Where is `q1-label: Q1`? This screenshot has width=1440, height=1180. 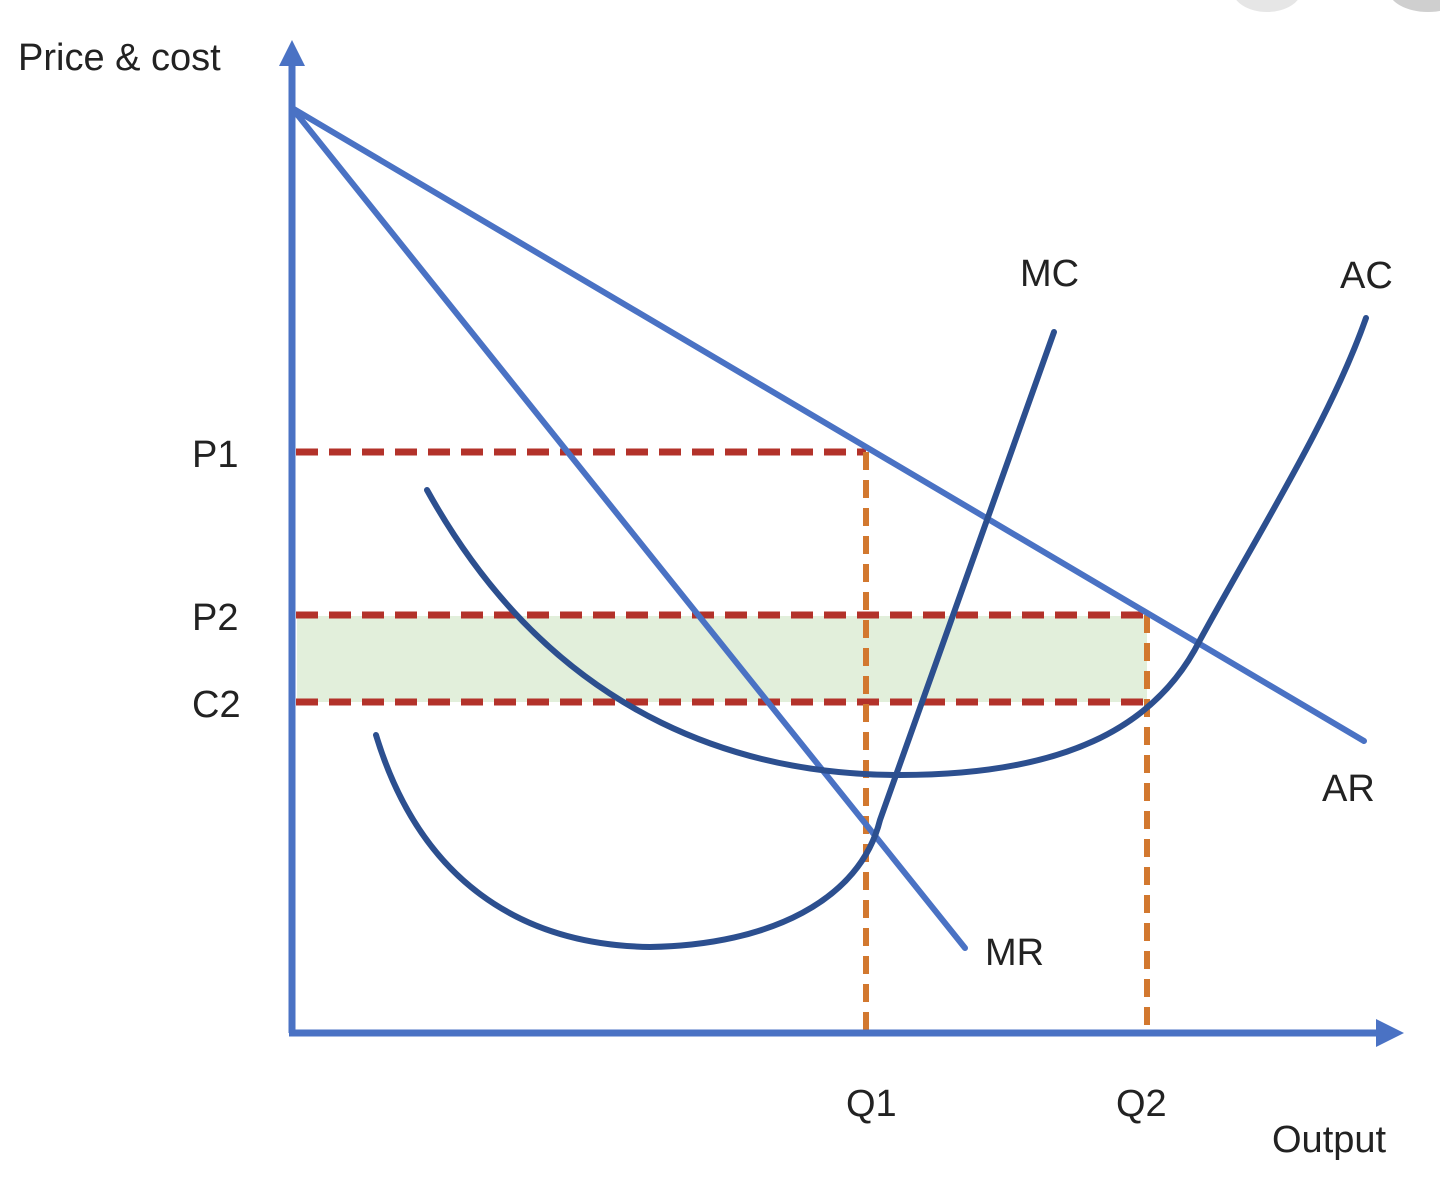
q1-label: Q1 is located at coordinates (871, 1104).